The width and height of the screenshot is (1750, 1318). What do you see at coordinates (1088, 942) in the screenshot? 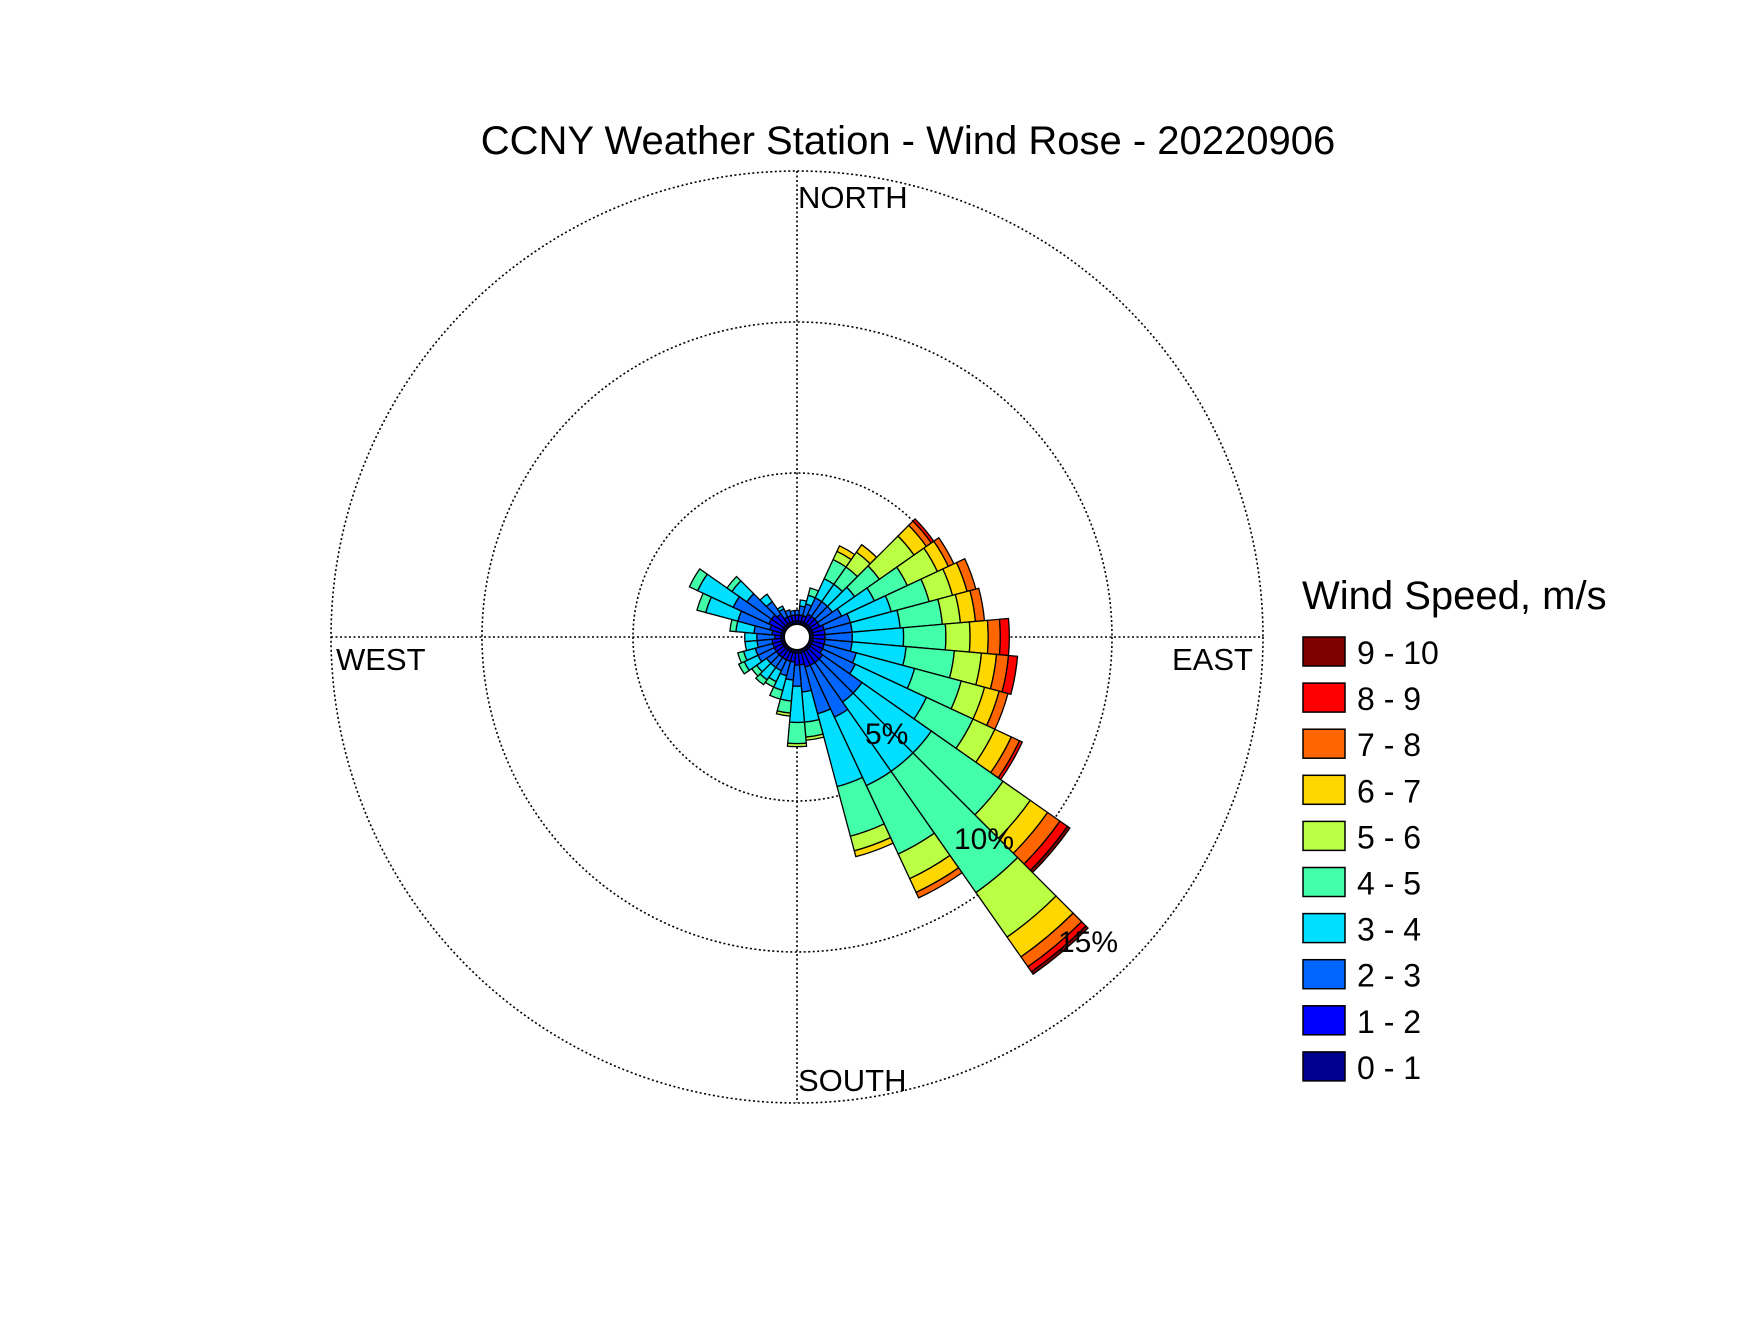
I see `ring-label-15: 15%` at bounding box center [1088, 942].